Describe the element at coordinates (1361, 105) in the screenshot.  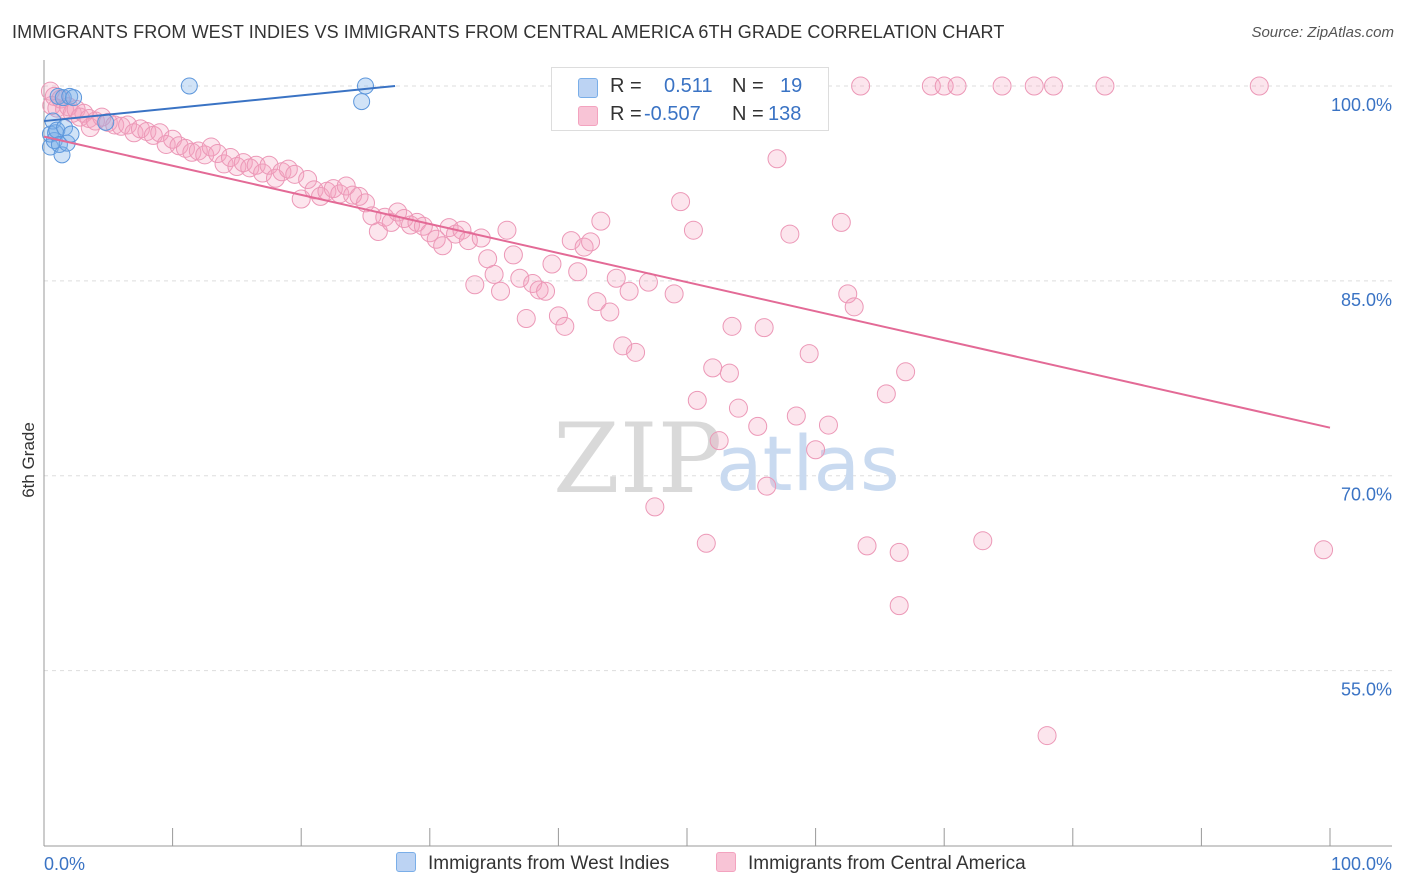
I see `y-tick-label: 100.0%` at that location.